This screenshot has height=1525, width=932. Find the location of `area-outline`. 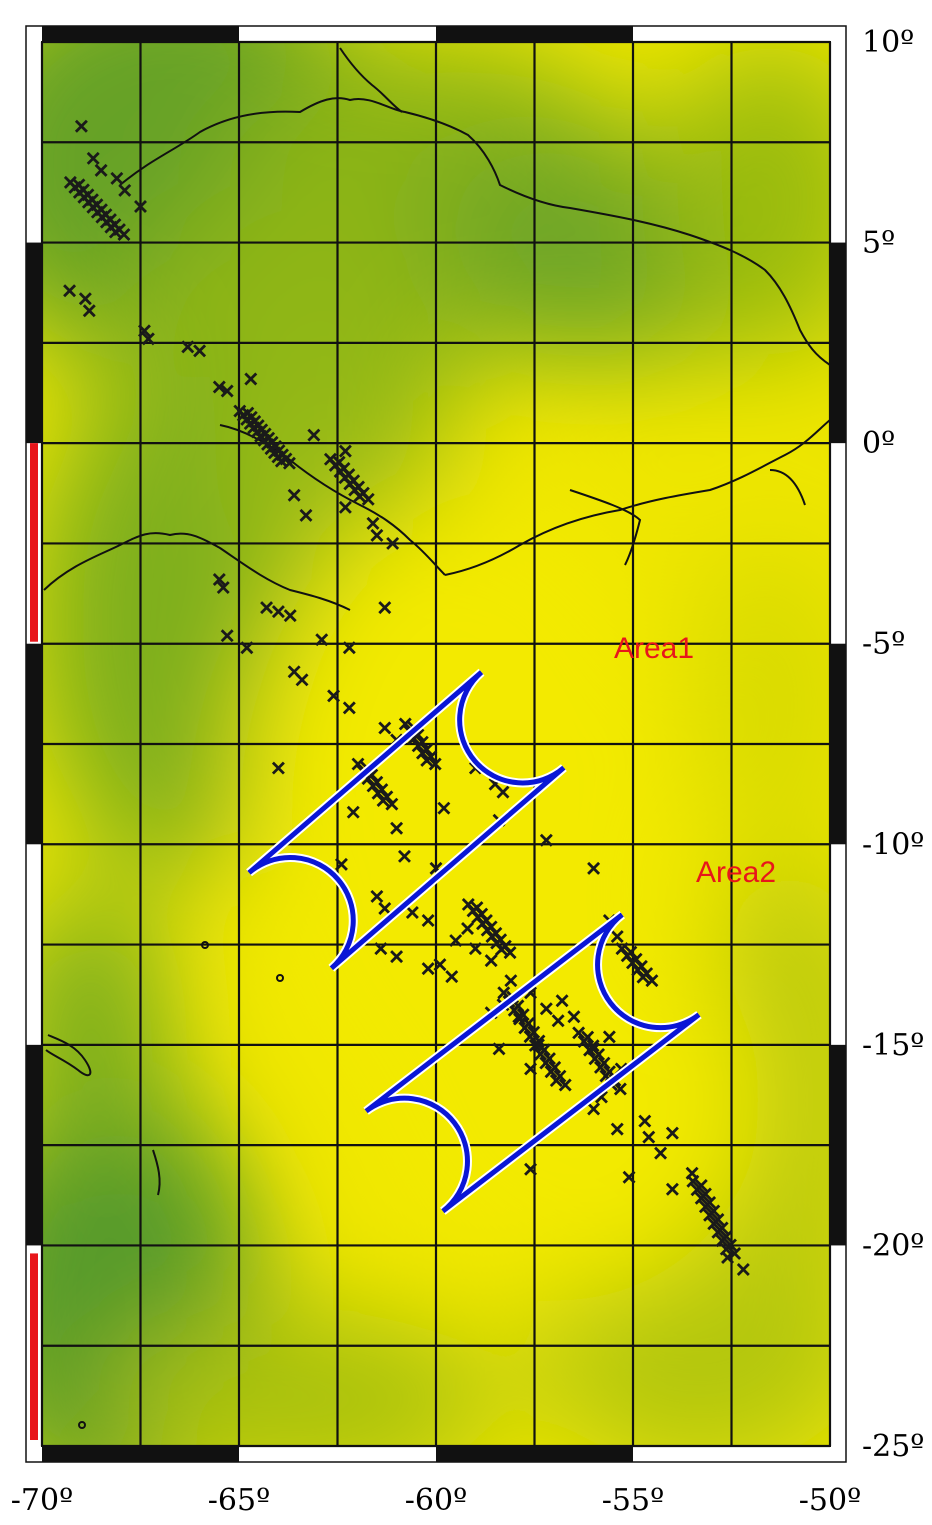

area-outline is located at coordinates (406, 820).